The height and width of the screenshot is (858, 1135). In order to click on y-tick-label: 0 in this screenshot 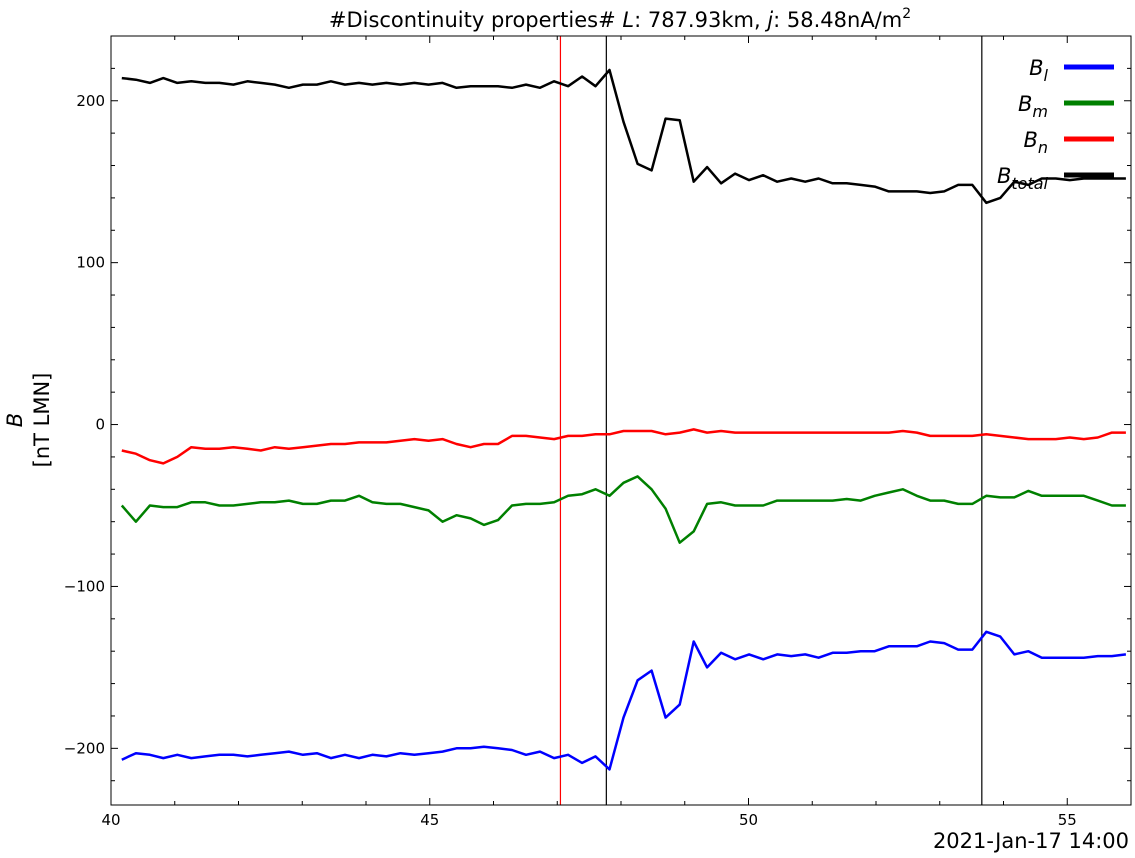, I will do `click(100, 425)`.